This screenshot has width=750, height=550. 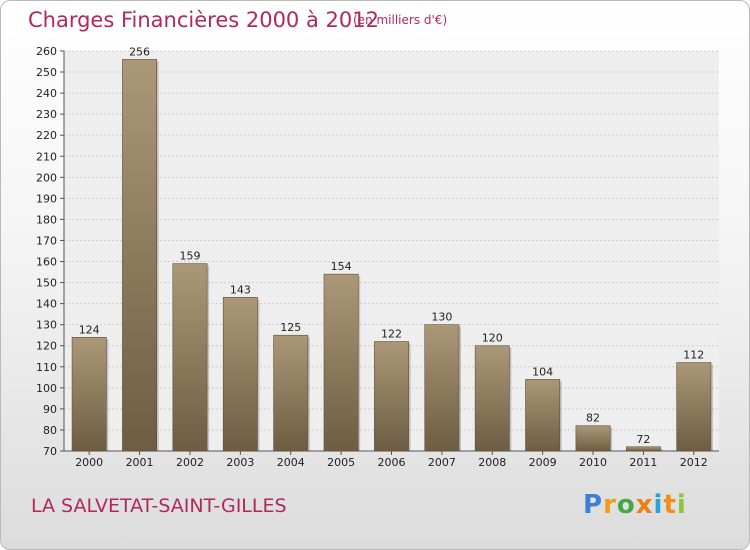 What do you see at coordinates (392, 462) in the screenshot?
I see `x-tick-label: 2006` at bounding box center [392, 462].